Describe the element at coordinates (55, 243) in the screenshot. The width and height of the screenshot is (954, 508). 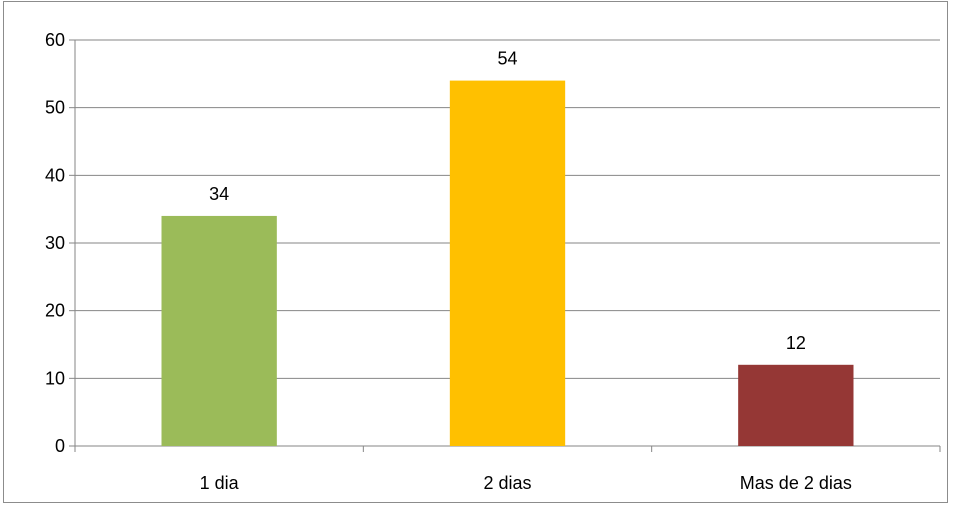
I see `y-tick-label: 30` at that location.